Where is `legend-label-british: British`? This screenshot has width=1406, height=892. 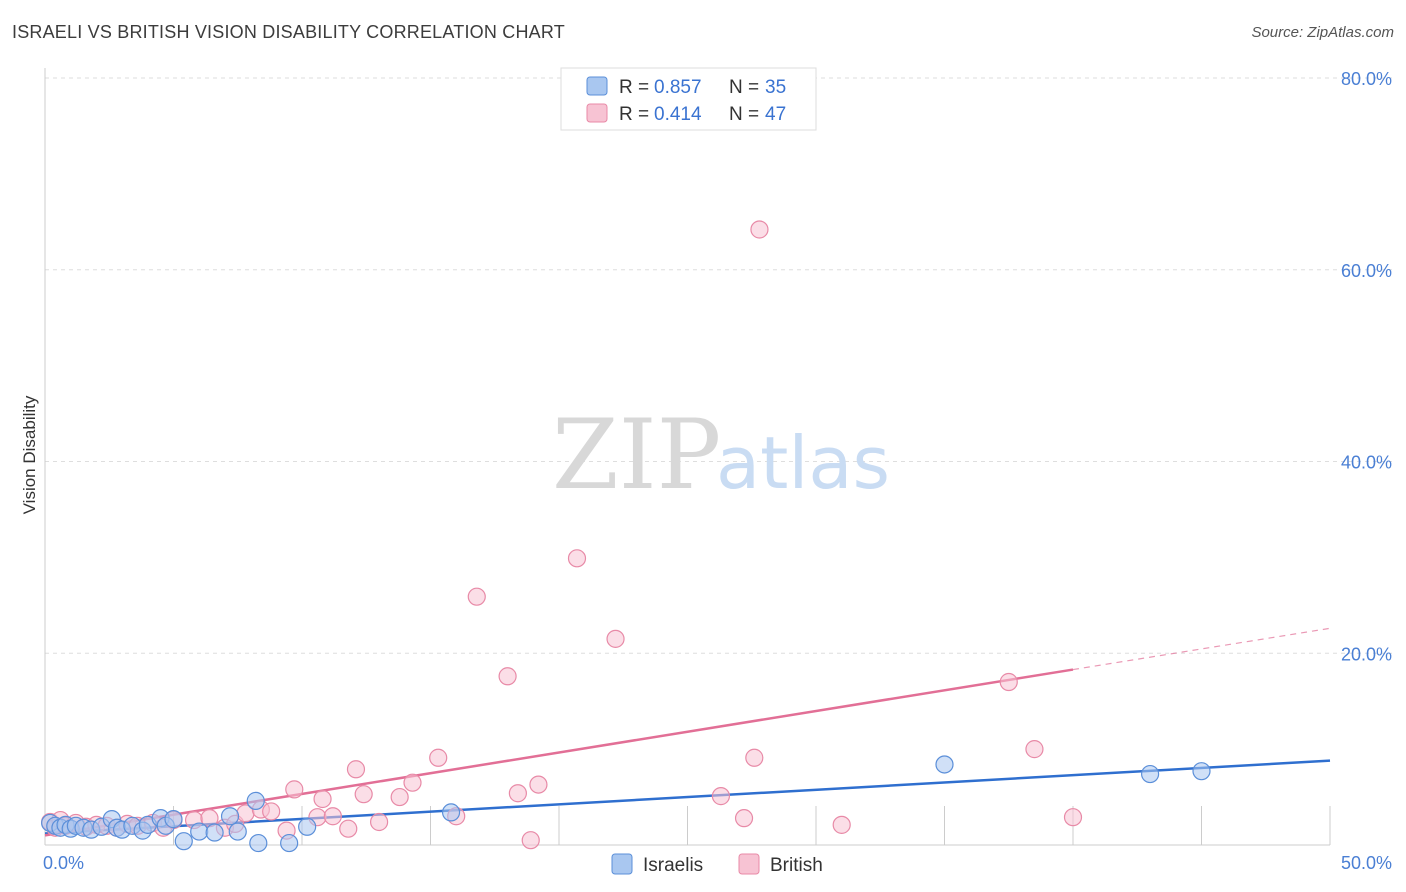
legend-label-british: British is located at coordinates (796, 865).